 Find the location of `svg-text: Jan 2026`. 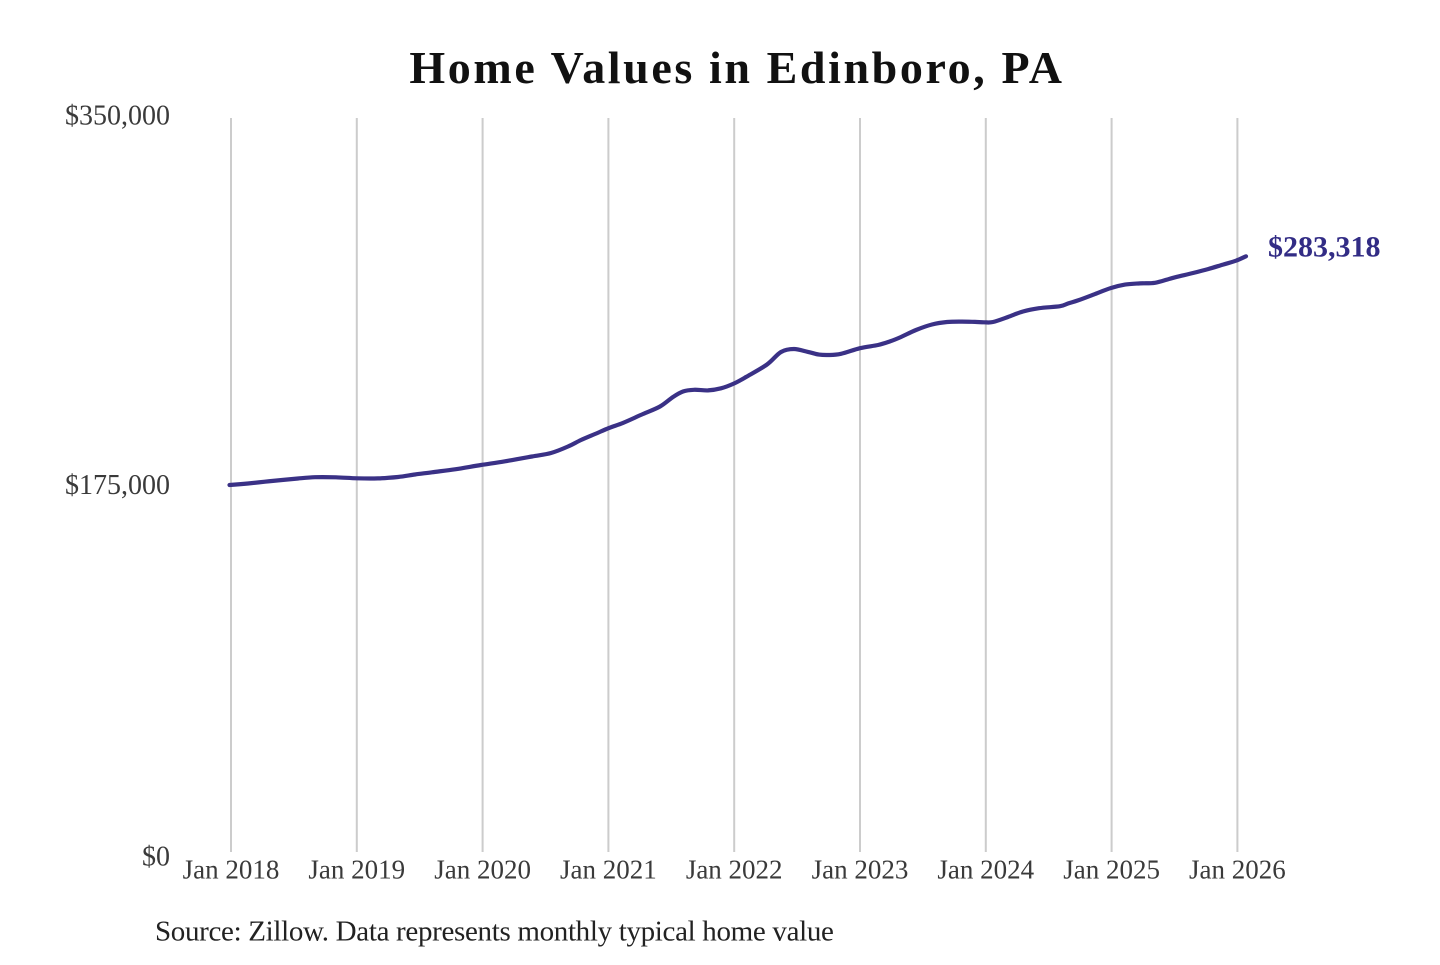

svg-text: Jan 2026 is located at coordinates (1237, 870).